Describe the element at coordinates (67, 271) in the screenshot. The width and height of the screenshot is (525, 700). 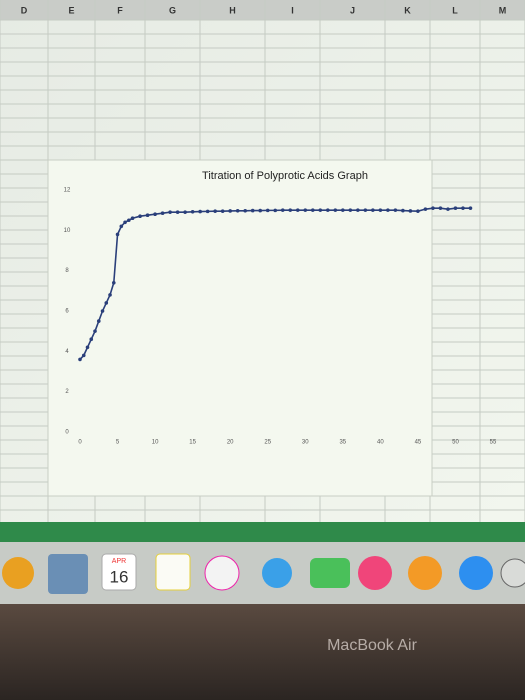
I see `y-tick-label: 8` at that location.